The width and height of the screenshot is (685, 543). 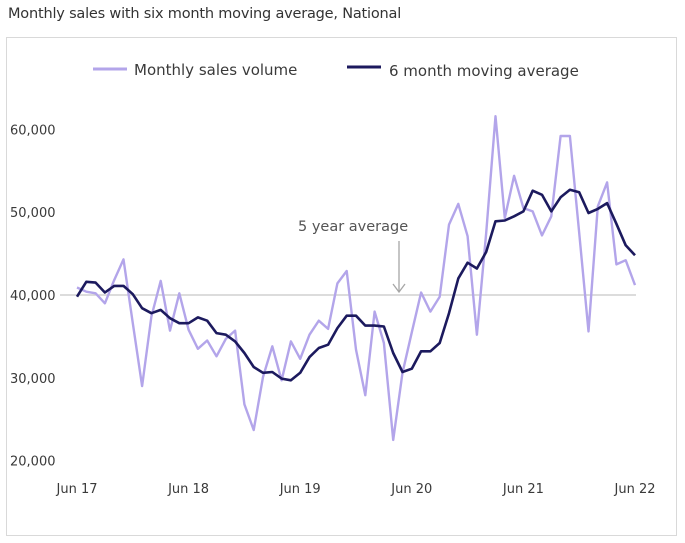 What do you see at coordinates (523, 489) in the screenshot?
I see `x-tick-label: Jun 21` at bounding box center [523, 489].